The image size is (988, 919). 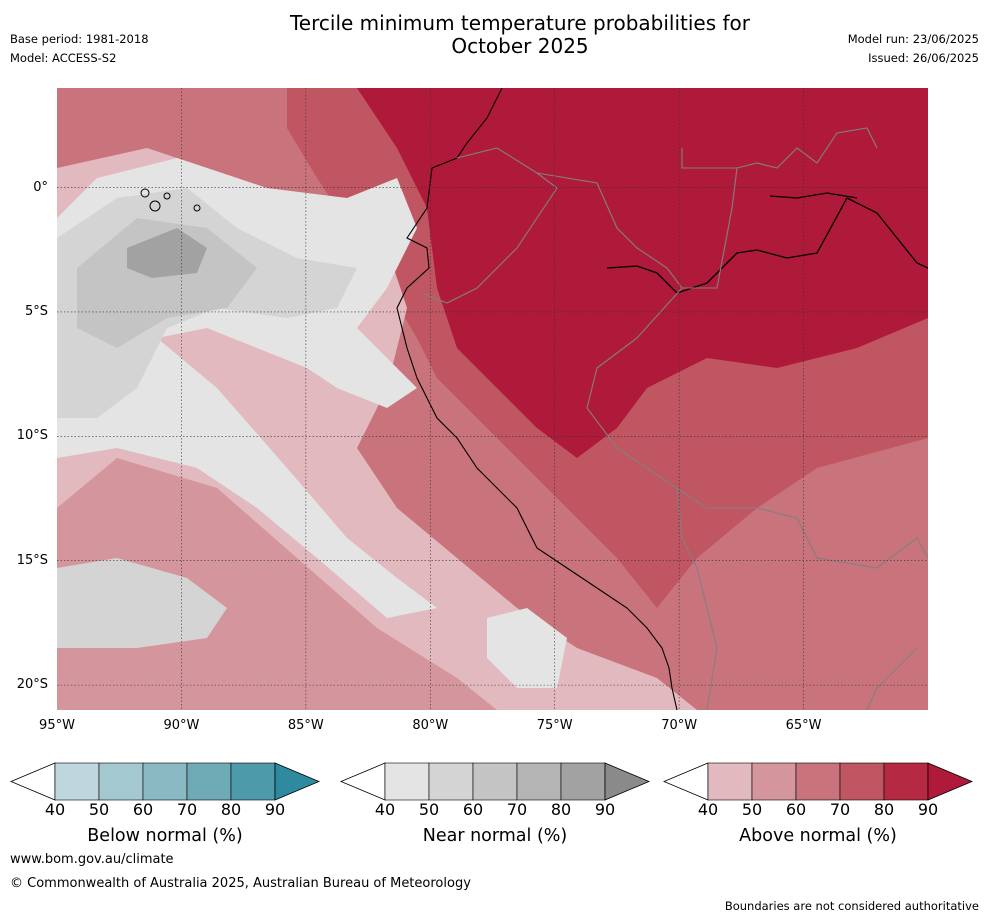 What do you see at coordinates (767, 245) in the screenshot?
I see `river` at bounding box center [767, 245].